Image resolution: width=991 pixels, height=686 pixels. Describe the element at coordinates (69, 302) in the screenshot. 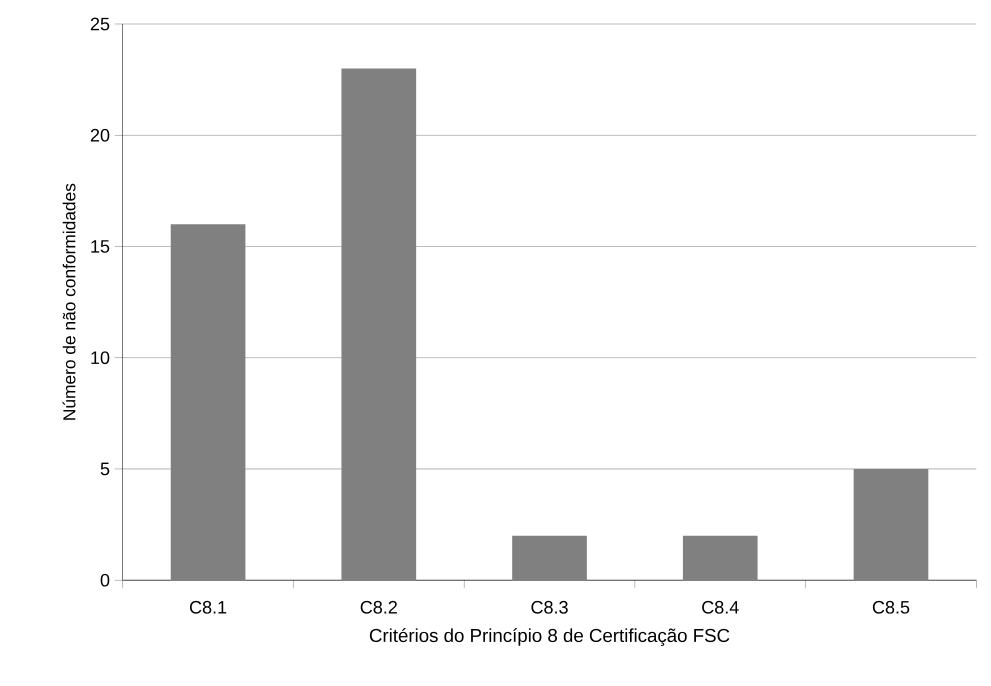

I see `y-axis-title: Número de não conformidades` at that location.